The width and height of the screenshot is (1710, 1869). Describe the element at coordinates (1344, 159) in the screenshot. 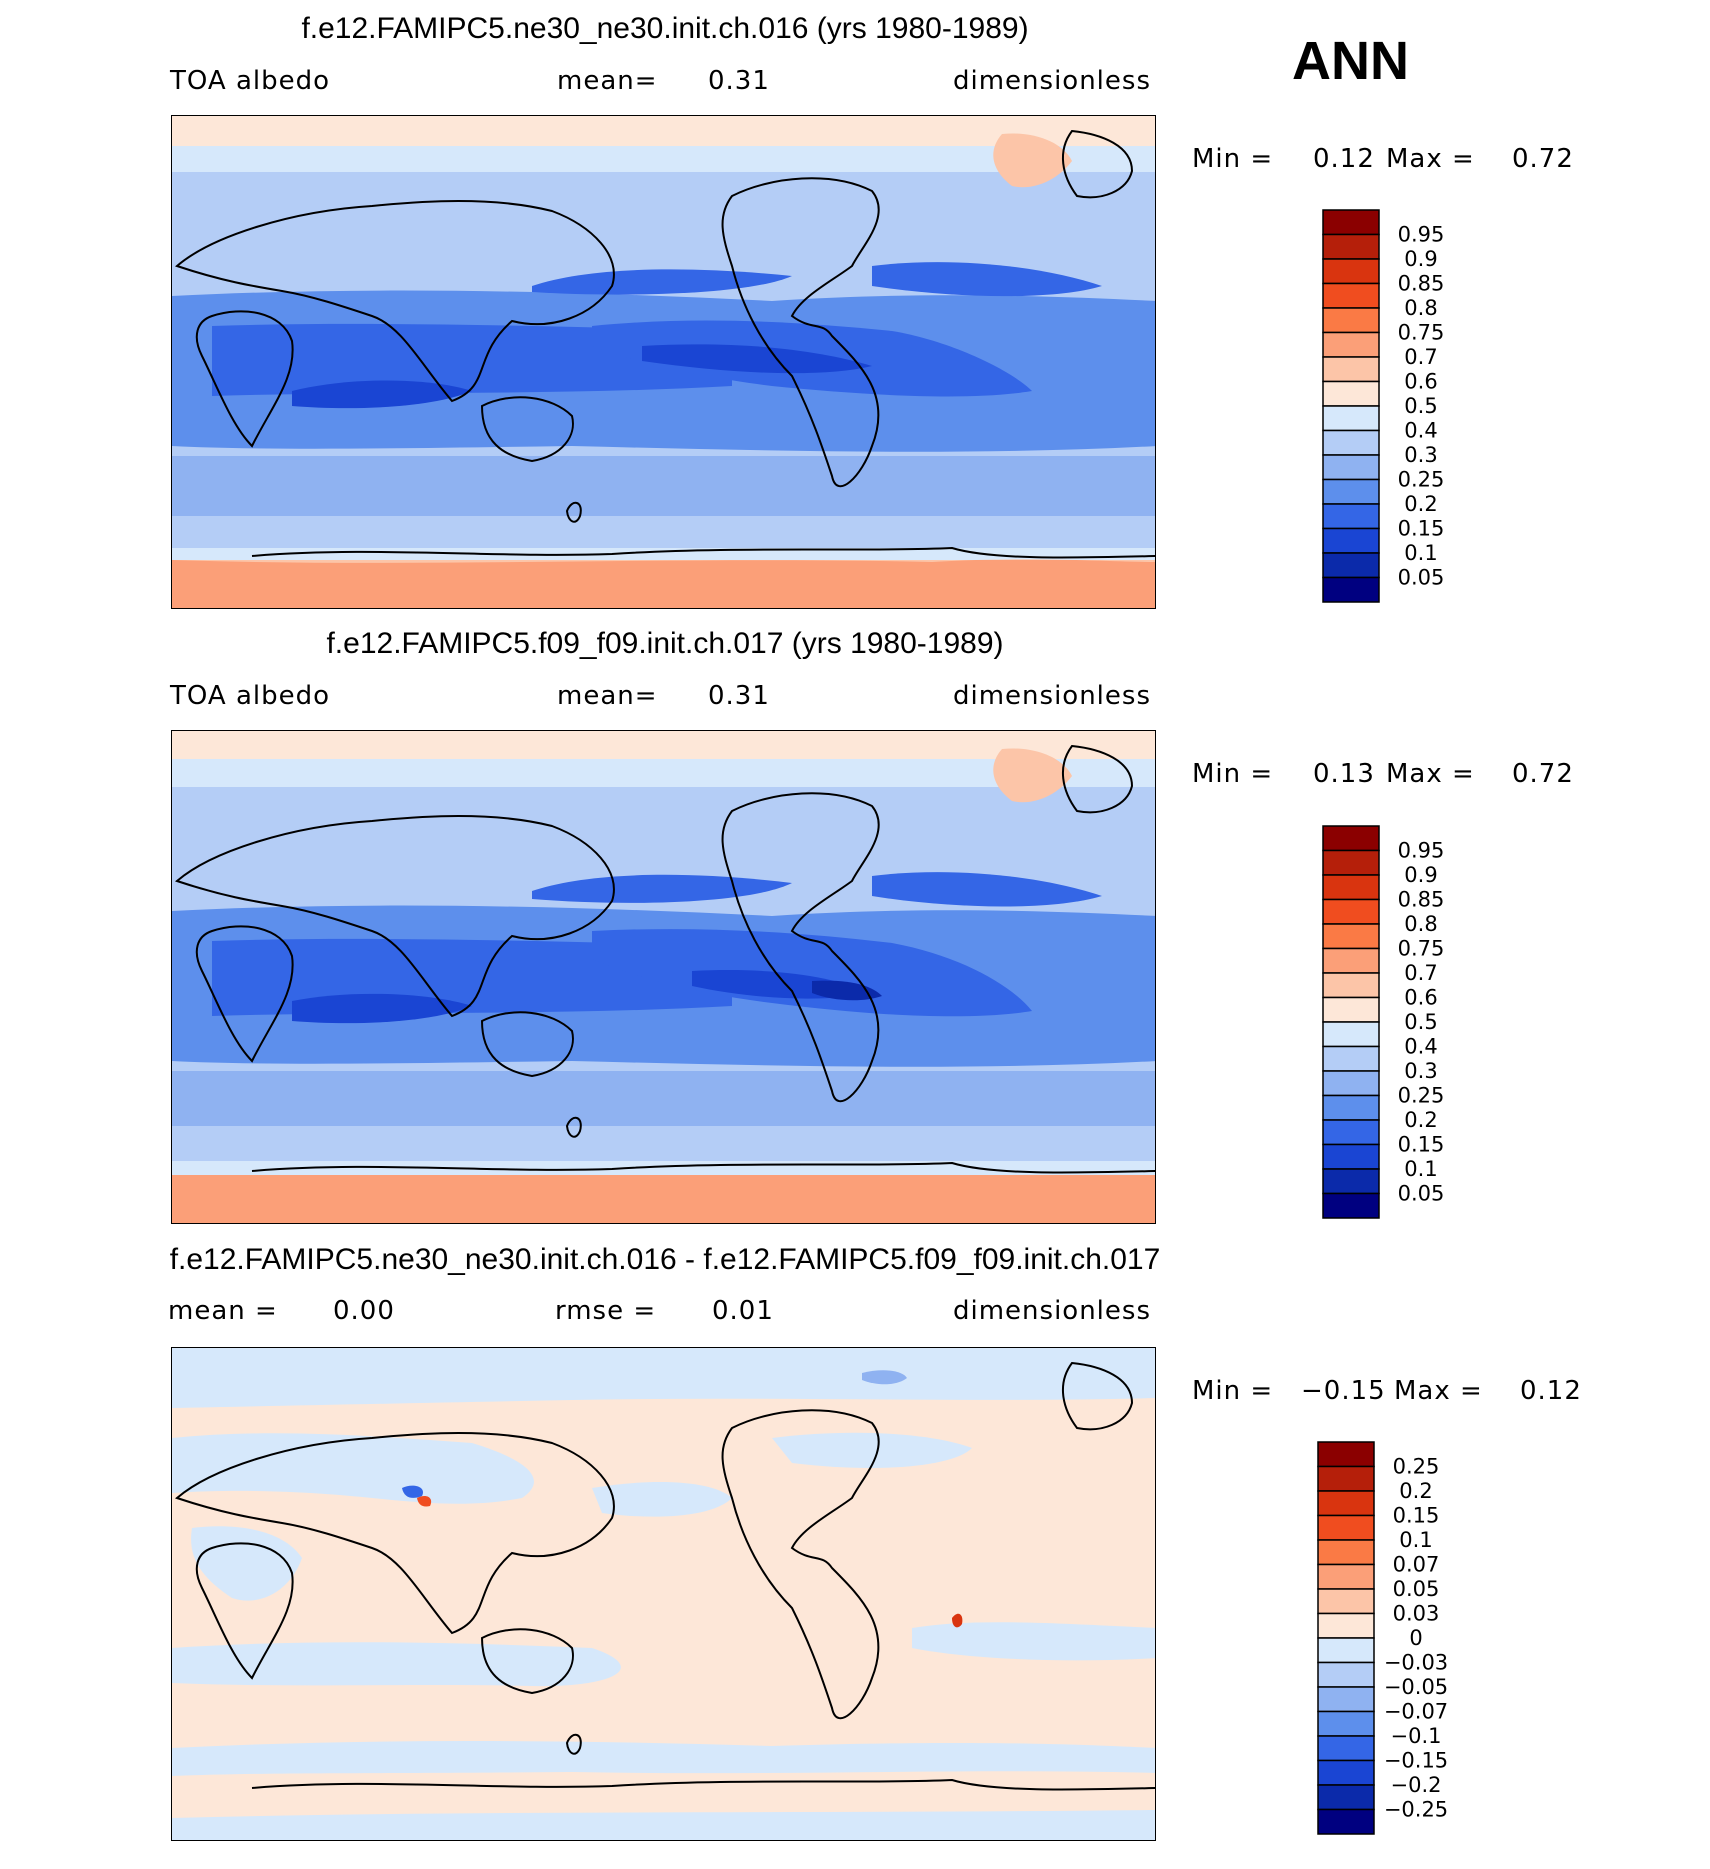

I see `panel-1-min-value: 0.12` at that location.